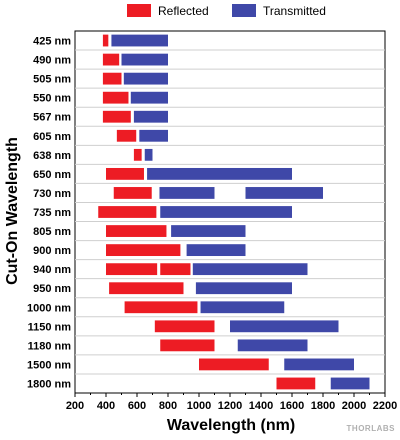 The height and width of the screenshot is (440, 400). What do you see at coordinates (231, 425) in the screenshot?
I see `x-axis-title: Wavelength (nm)` at bounding box center [231, 425].